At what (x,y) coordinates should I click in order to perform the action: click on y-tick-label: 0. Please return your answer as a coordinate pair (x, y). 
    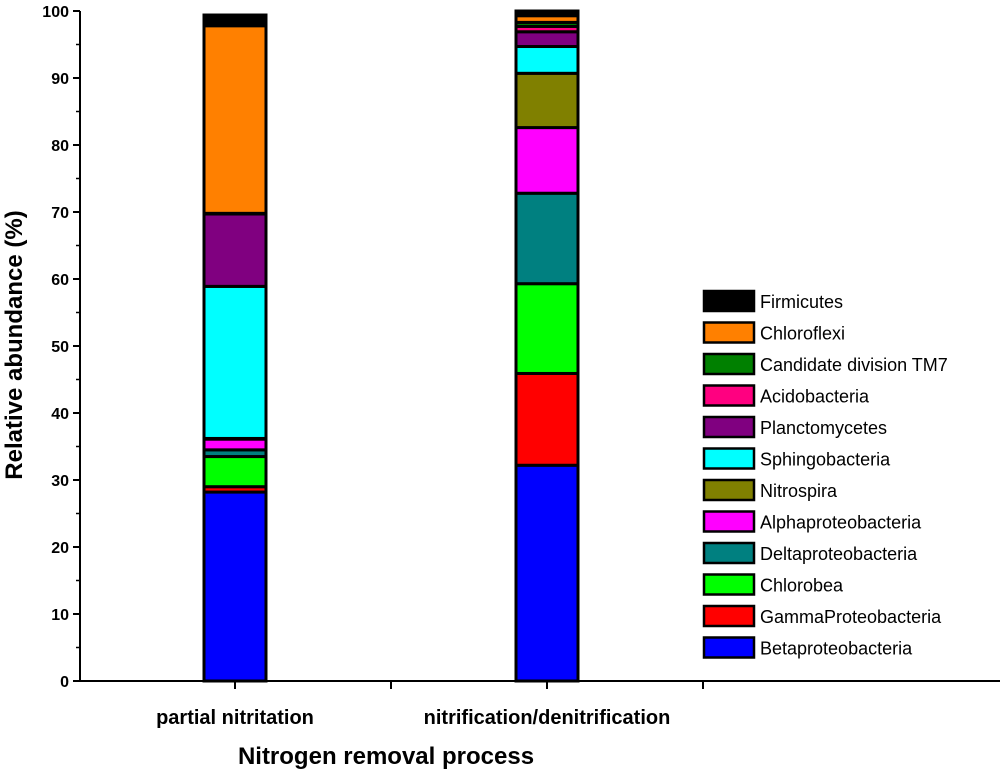
    Looking at the image, I should click on (64, 682).